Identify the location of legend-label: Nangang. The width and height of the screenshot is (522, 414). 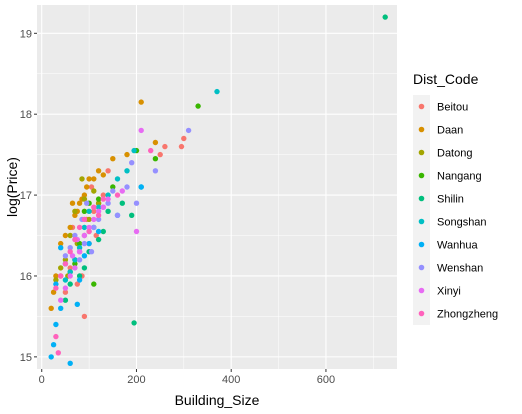
(459, 177).